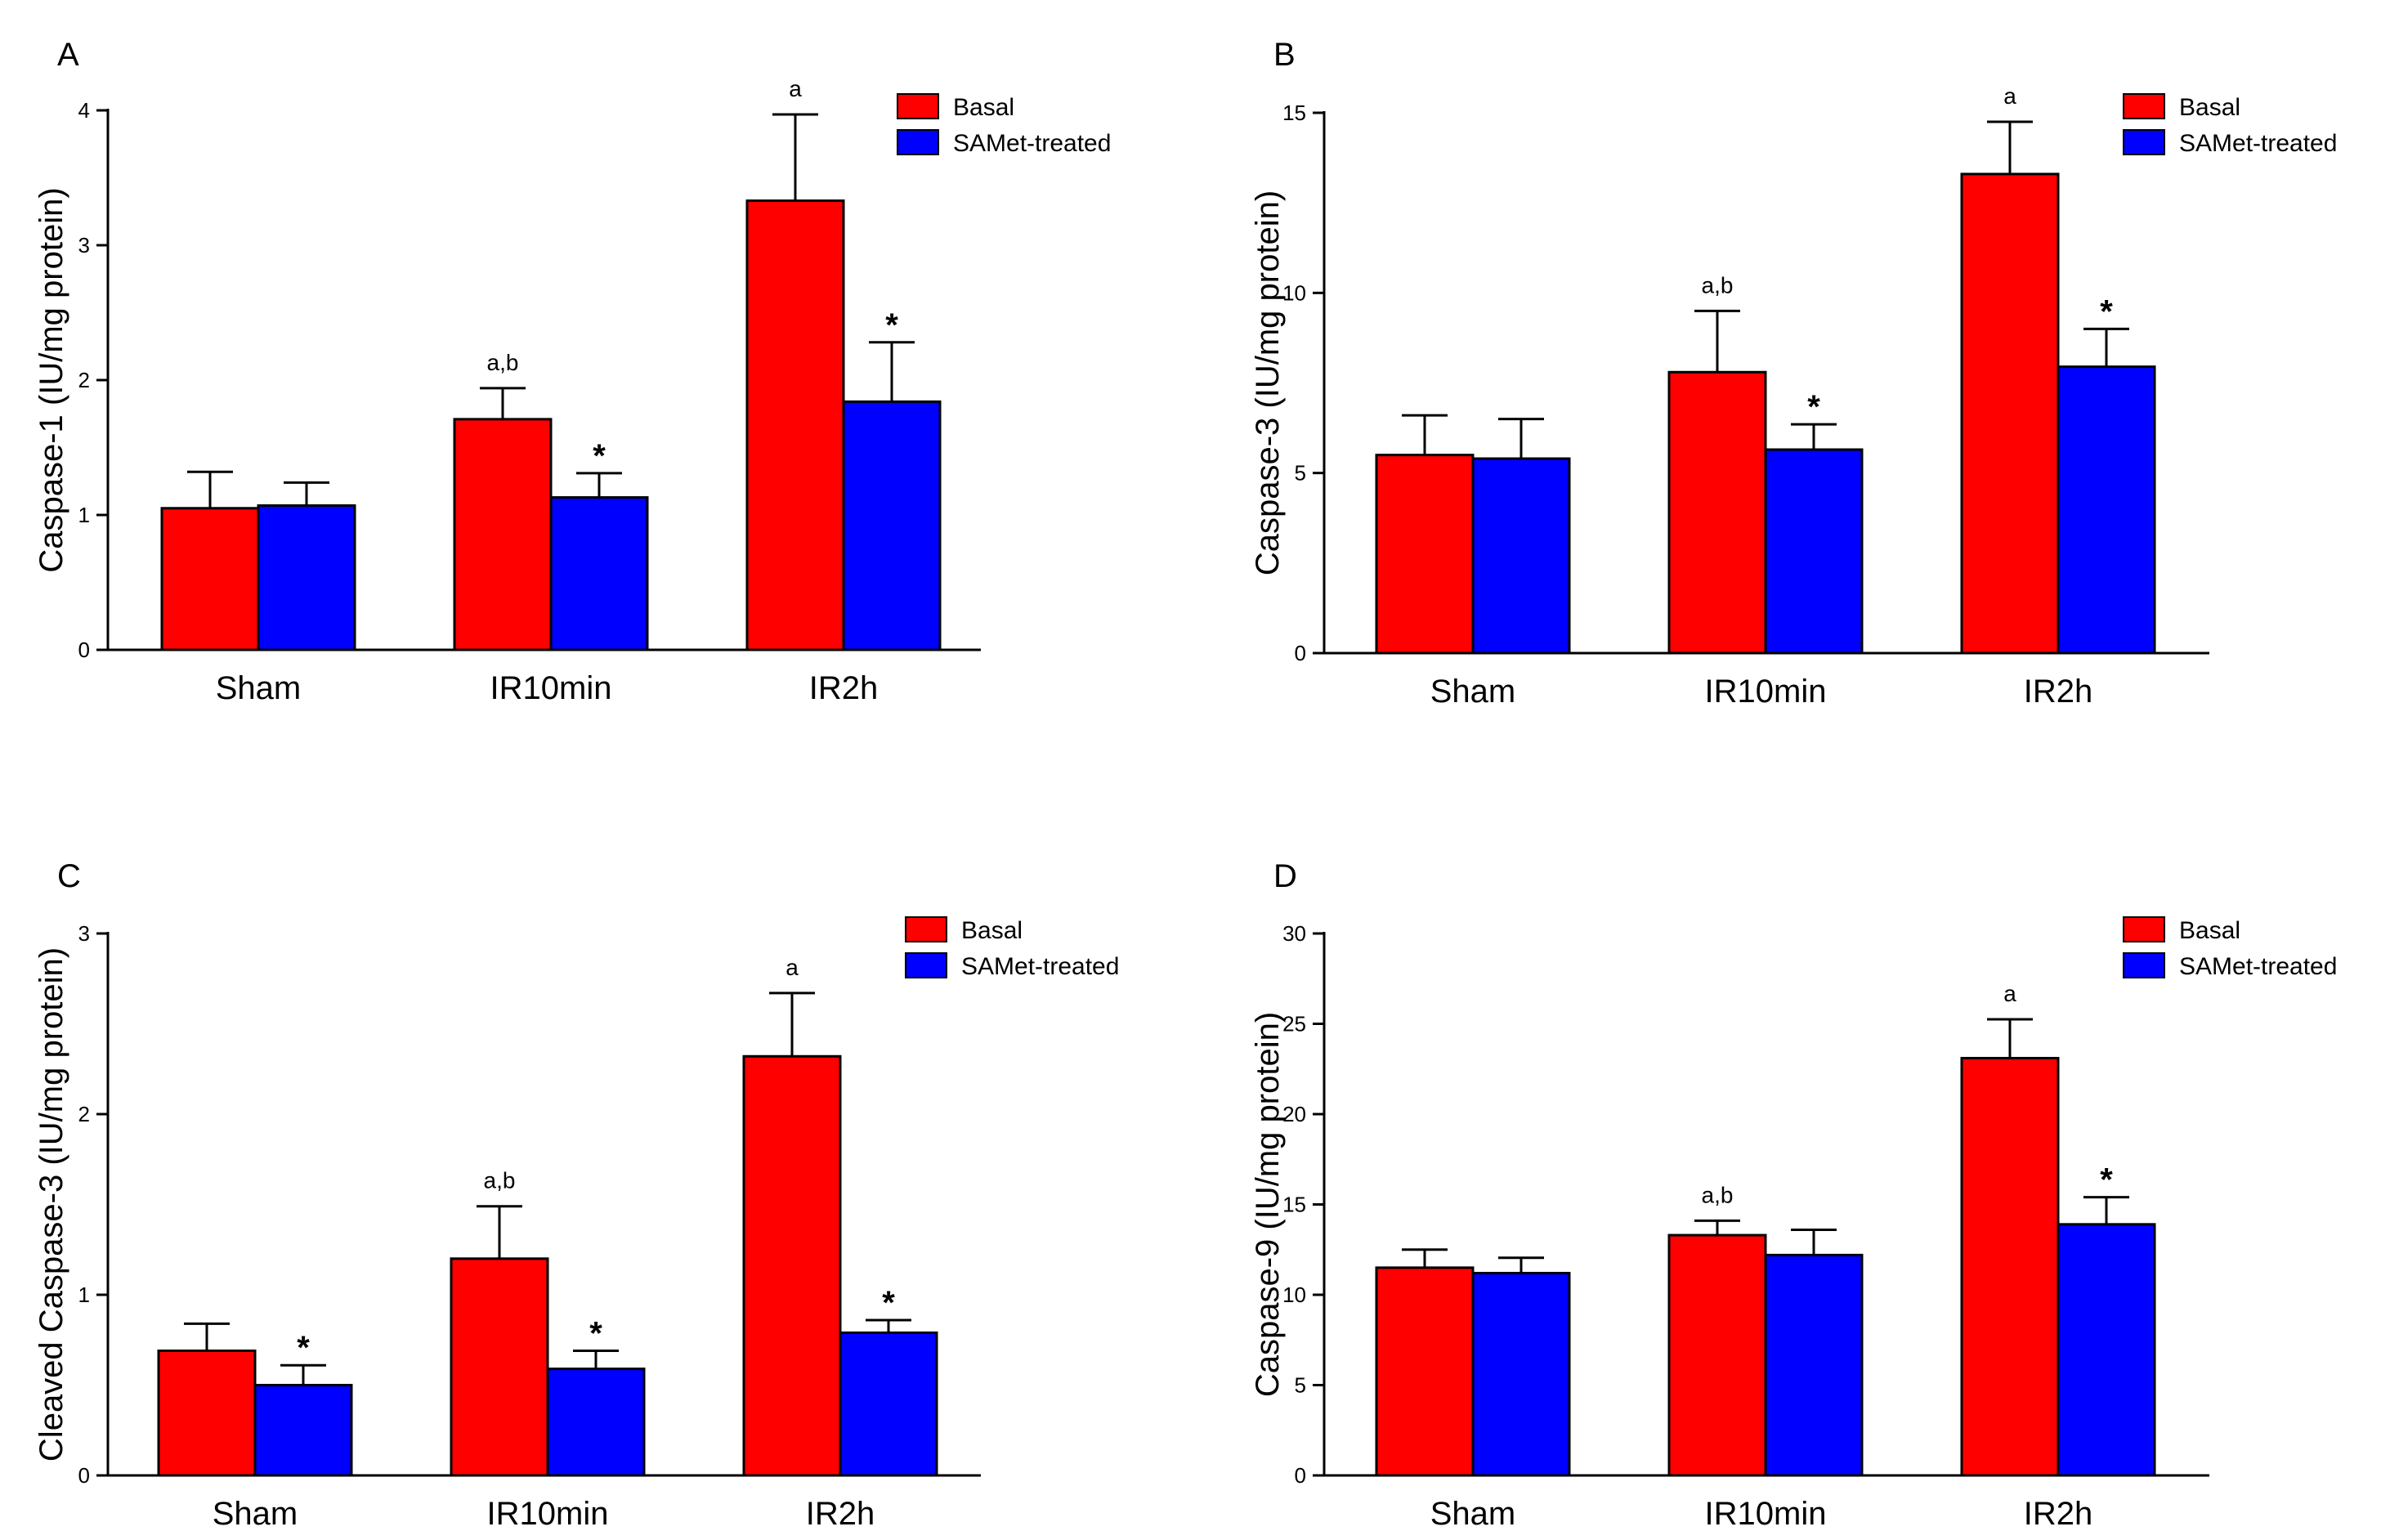 The image size is (2381, 1540). What do you see at coordinates (1285, 876) in the screenshot?
I see `panel-letter: D` at bounding box center [1285, 876].